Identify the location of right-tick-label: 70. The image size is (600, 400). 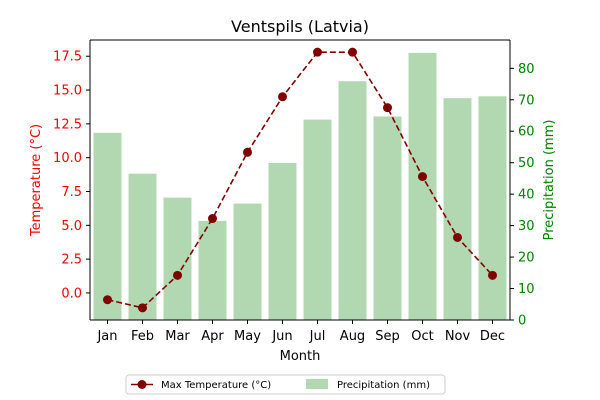
(526, 100).